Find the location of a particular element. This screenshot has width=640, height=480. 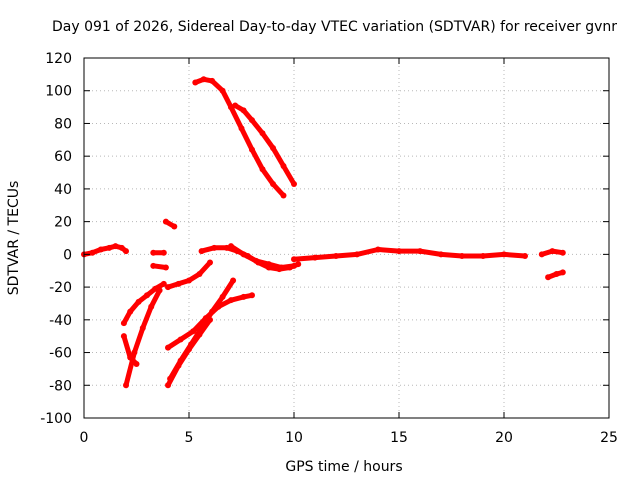

series-arc-right-neg is located at coordinates (555, 275).